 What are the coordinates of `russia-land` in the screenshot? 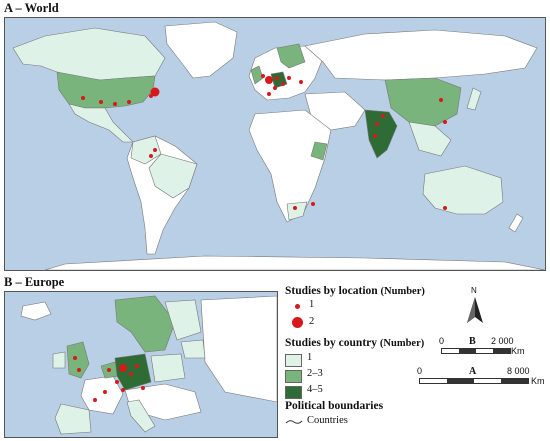 It's located at (421, 55).